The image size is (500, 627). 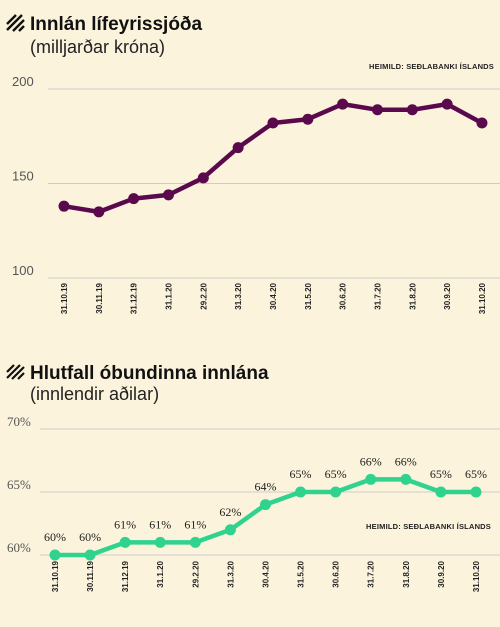 What do you see at coordinates (230, 512) in the screenshot?
I see `data-label: 62%` at bounding box center [230, 512].